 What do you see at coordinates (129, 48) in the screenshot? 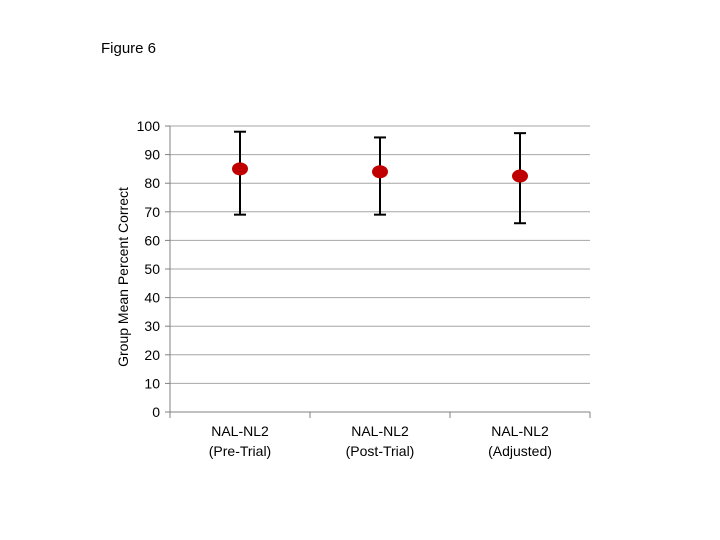
I see `figure-label: Figure 6` at bounding box center [129, 48].